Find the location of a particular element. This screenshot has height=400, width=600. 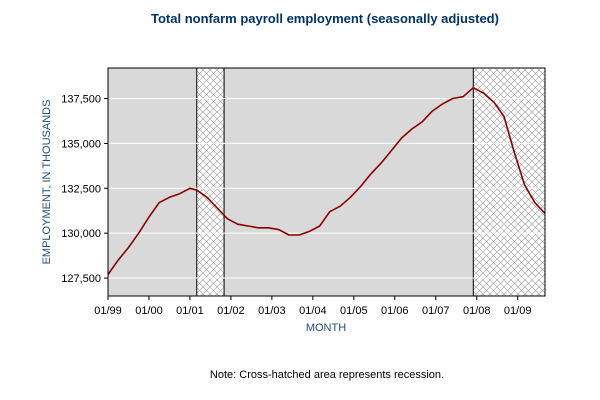

x-tick-label: 01/05 is located at coordinates (354, 311).